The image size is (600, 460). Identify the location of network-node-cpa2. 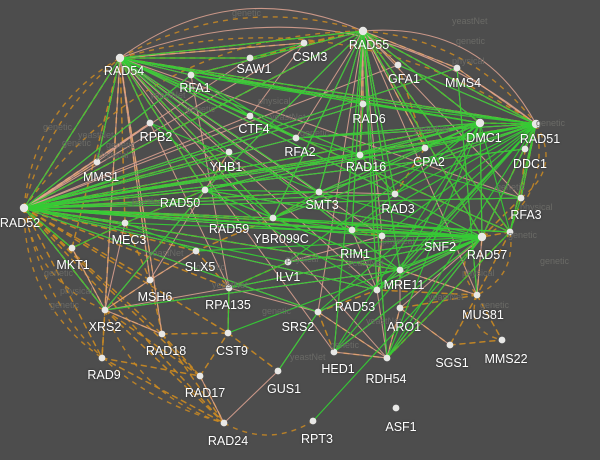
(425, 148).